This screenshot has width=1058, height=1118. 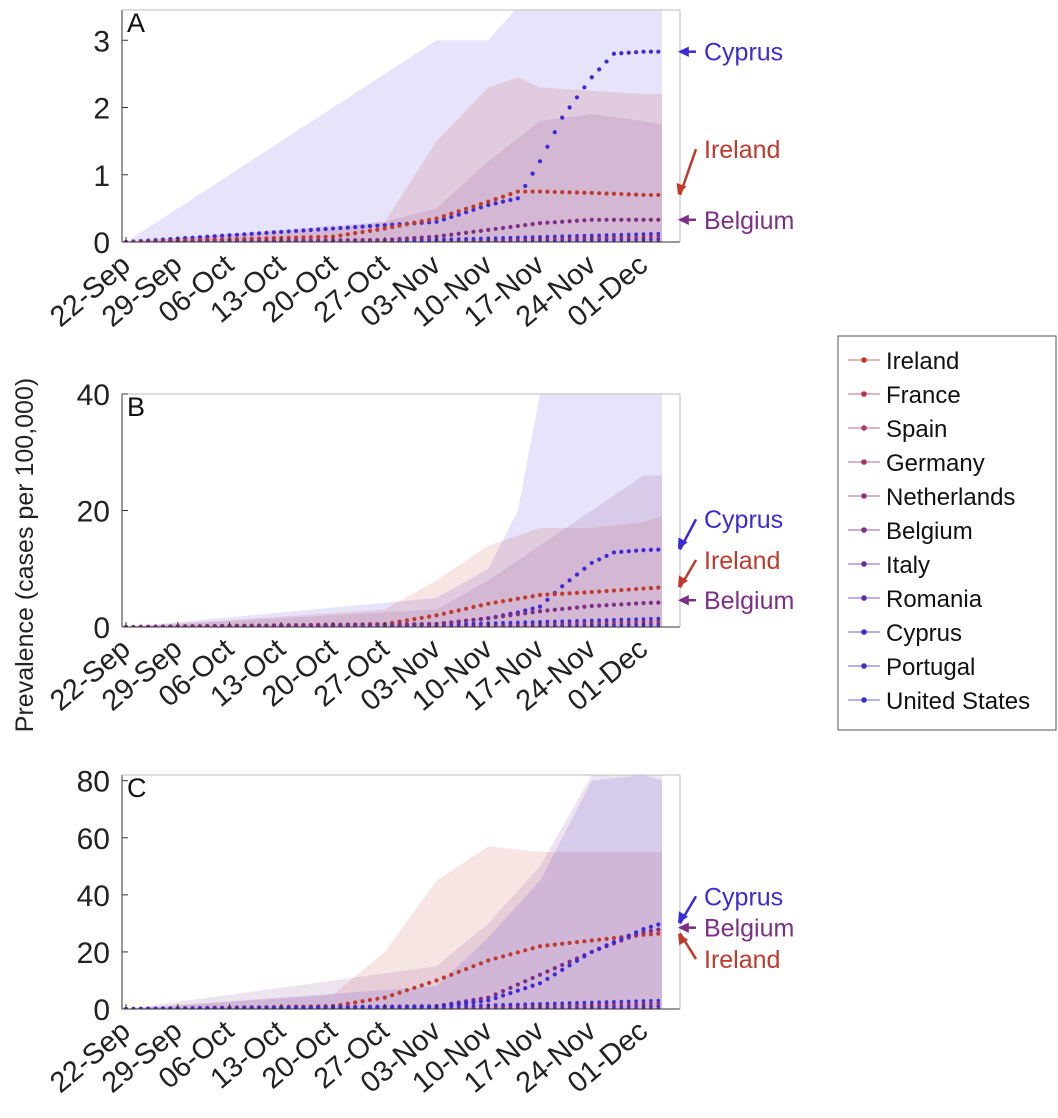 What do you see at coordinates (749, 601) in the screenshot?
I see `annotation-label: Belgium` at bounding box center [749, 601].